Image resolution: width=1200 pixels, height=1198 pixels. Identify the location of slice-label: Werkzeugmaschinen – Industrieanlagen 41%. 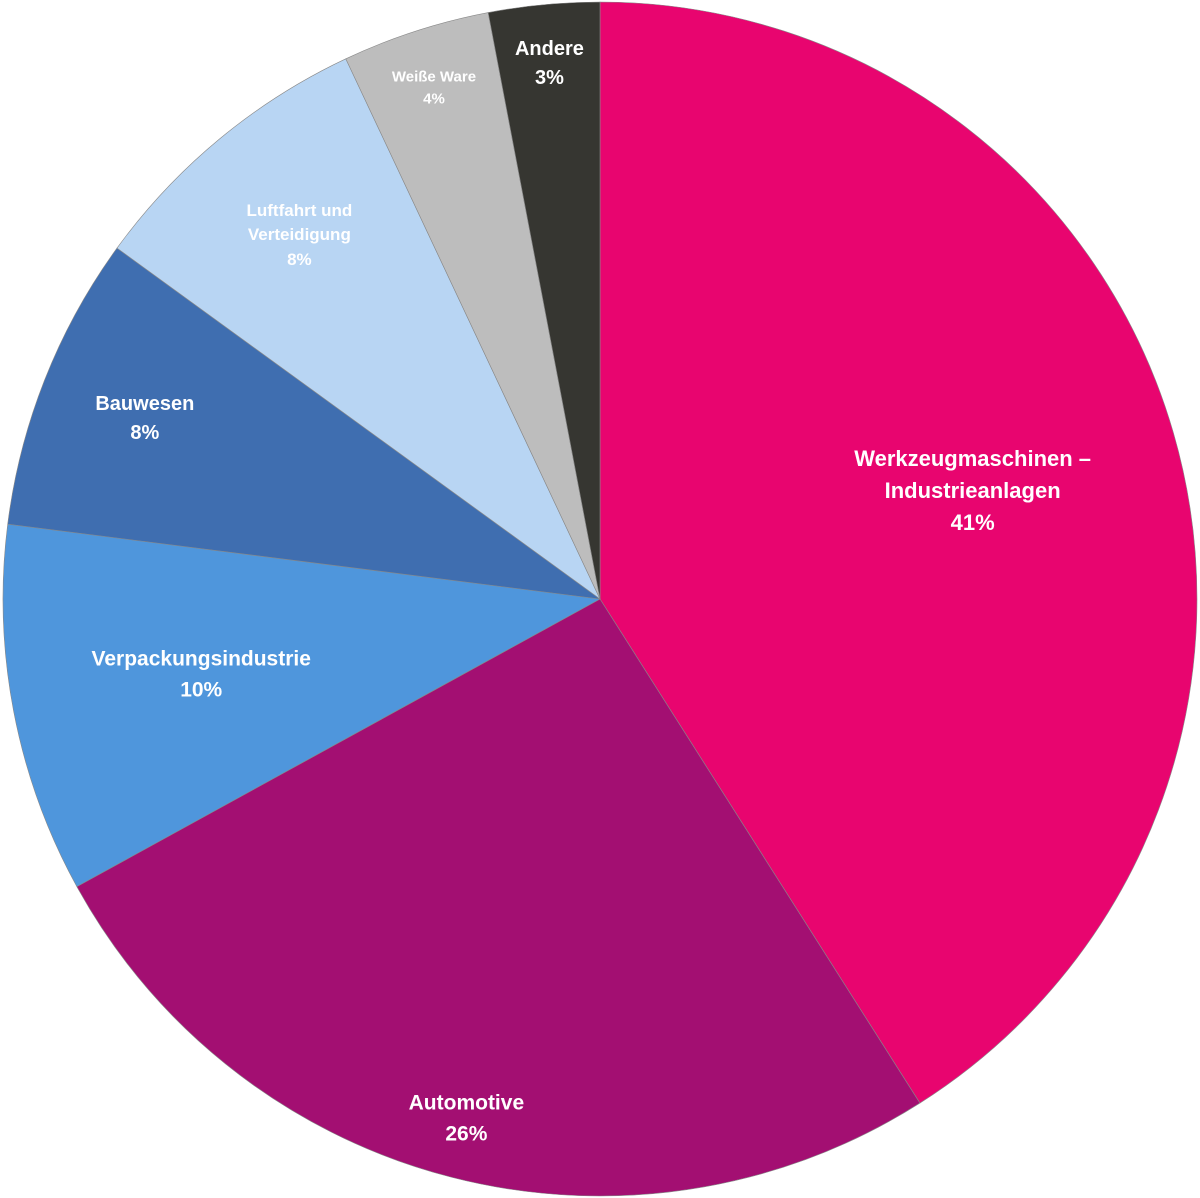
(973, 491).